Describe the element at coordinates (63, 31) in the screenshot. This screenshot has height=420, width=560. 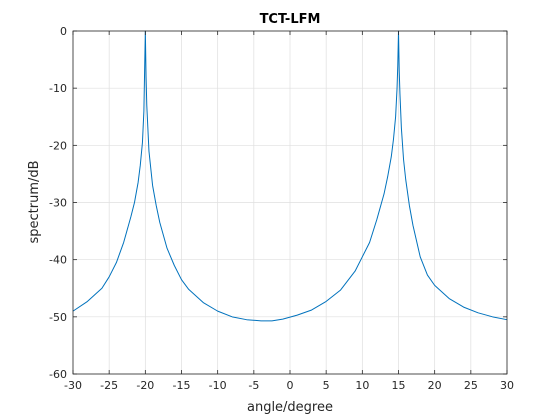
I see `y-tick-label: 0` at that location.